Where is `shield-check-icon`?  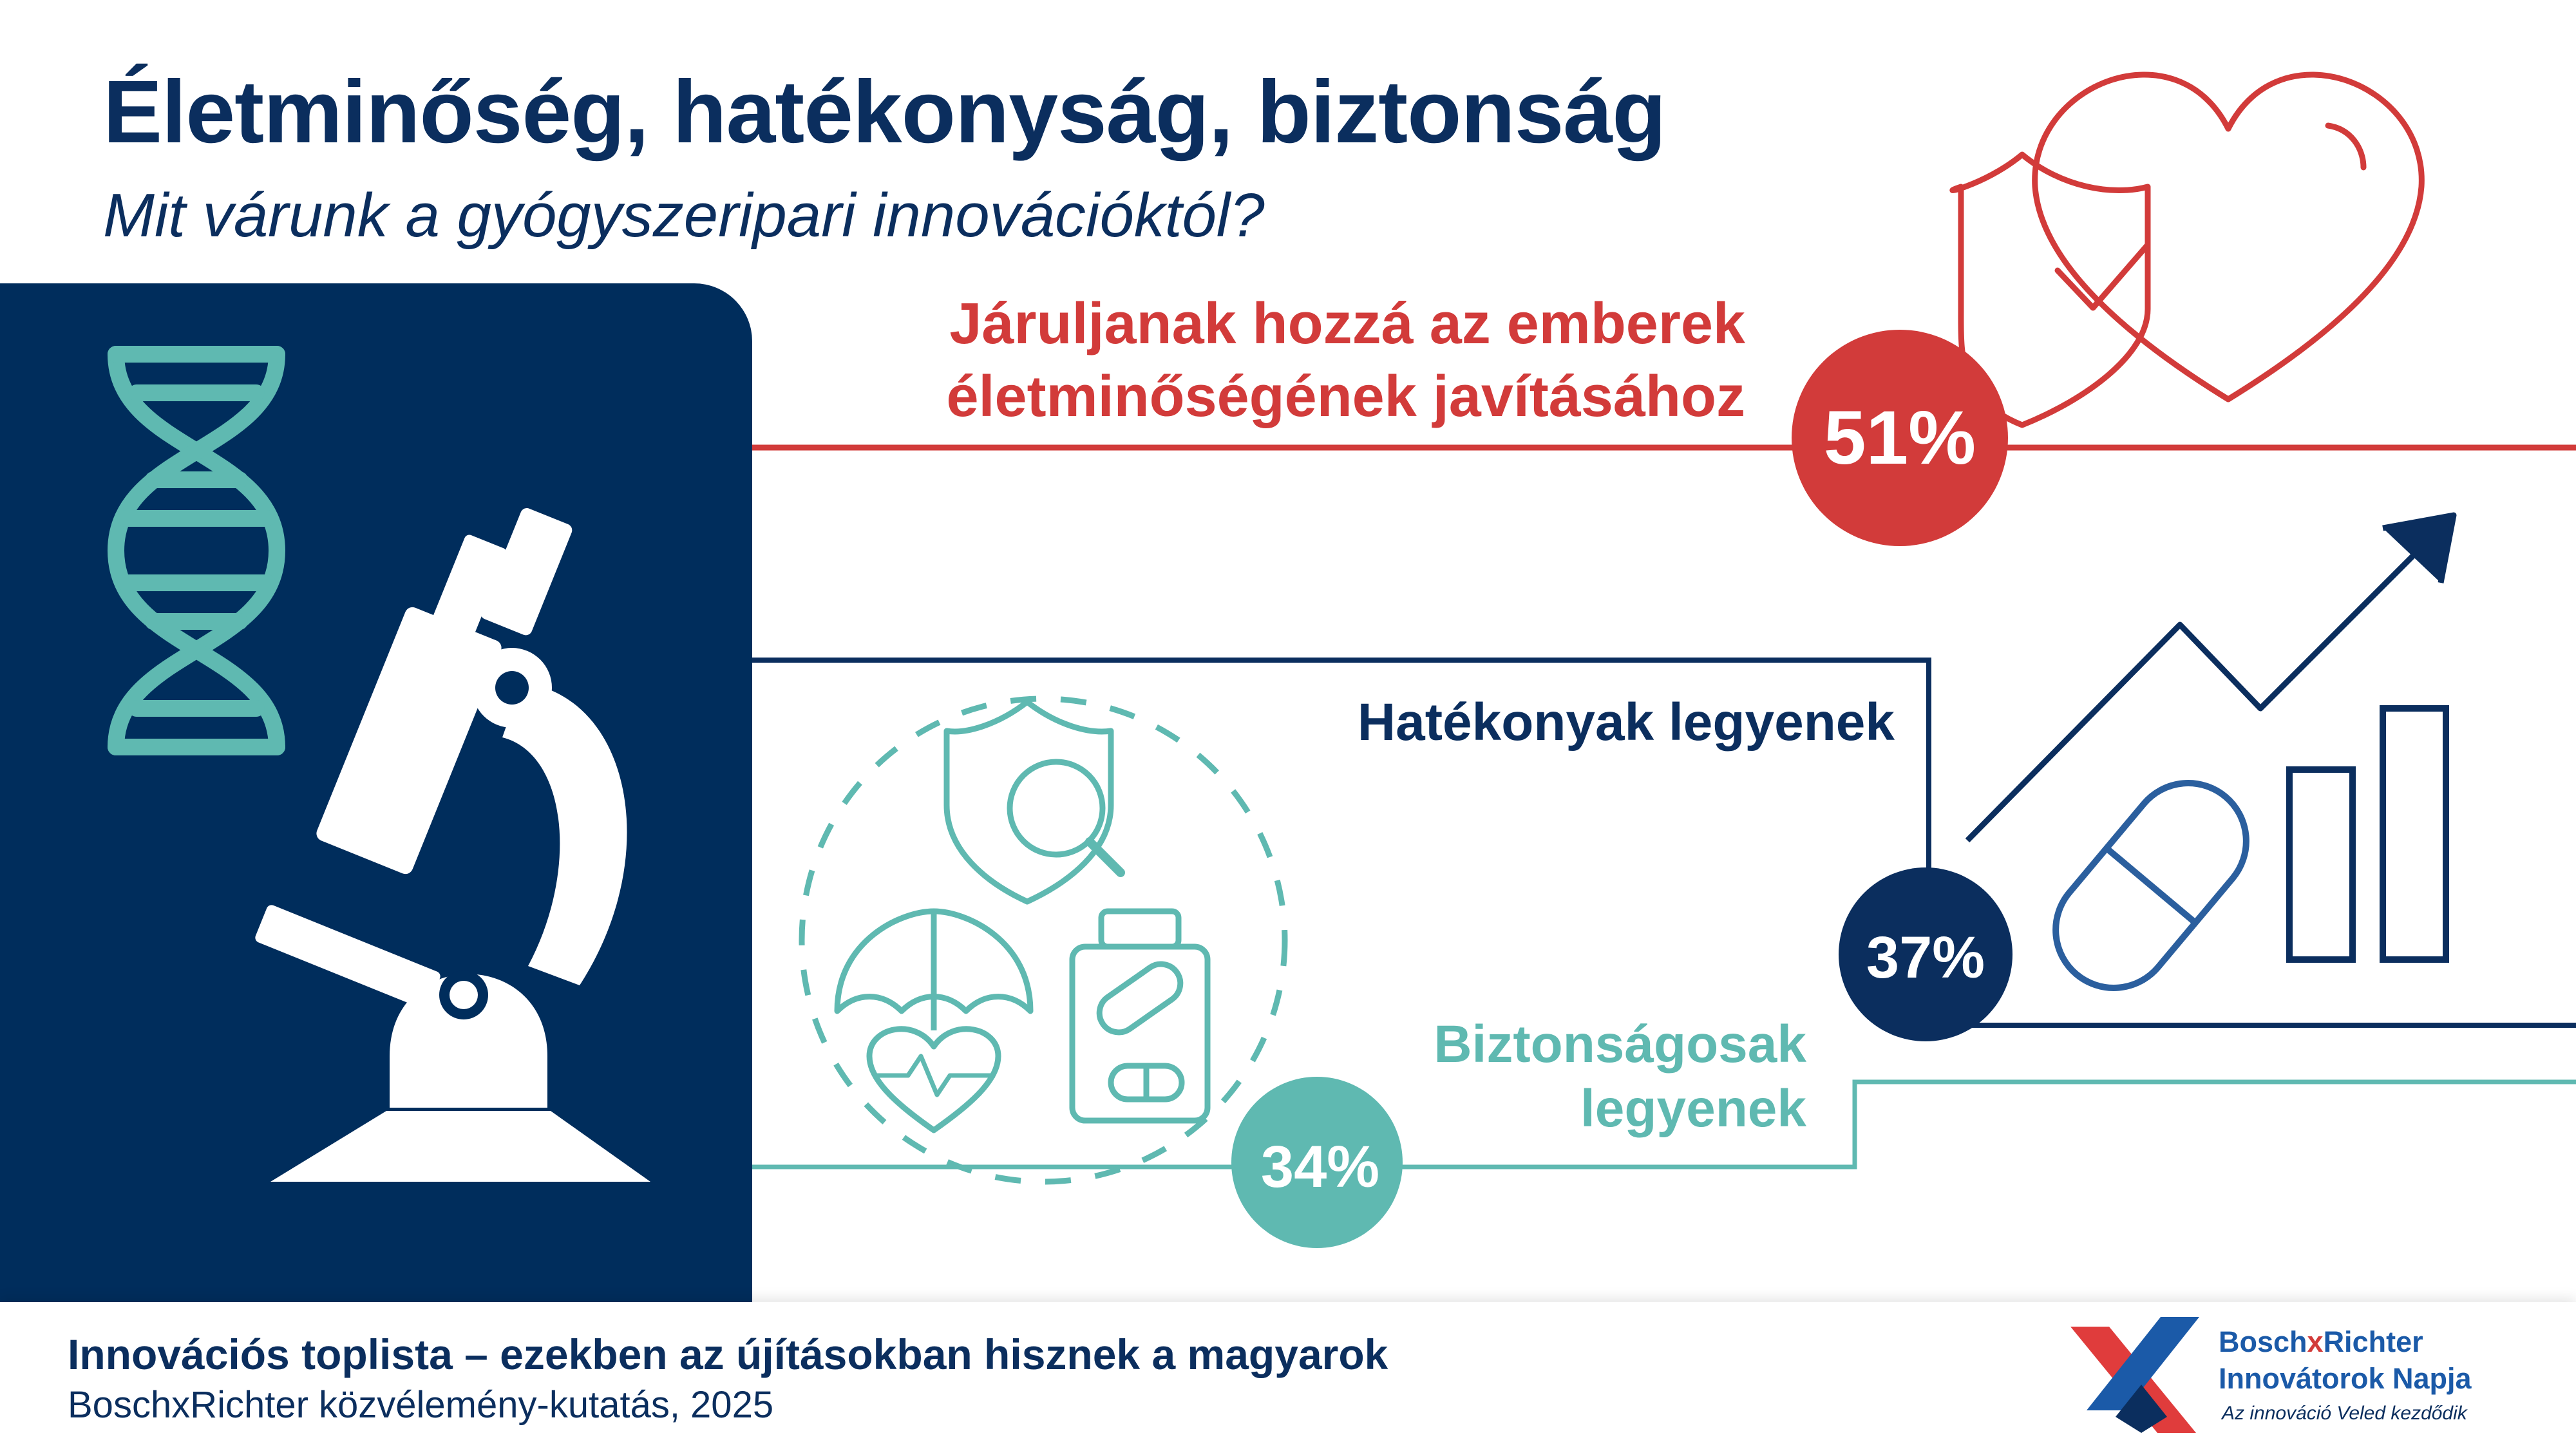
shield-check-icon is located at coordinates (2050, 289).